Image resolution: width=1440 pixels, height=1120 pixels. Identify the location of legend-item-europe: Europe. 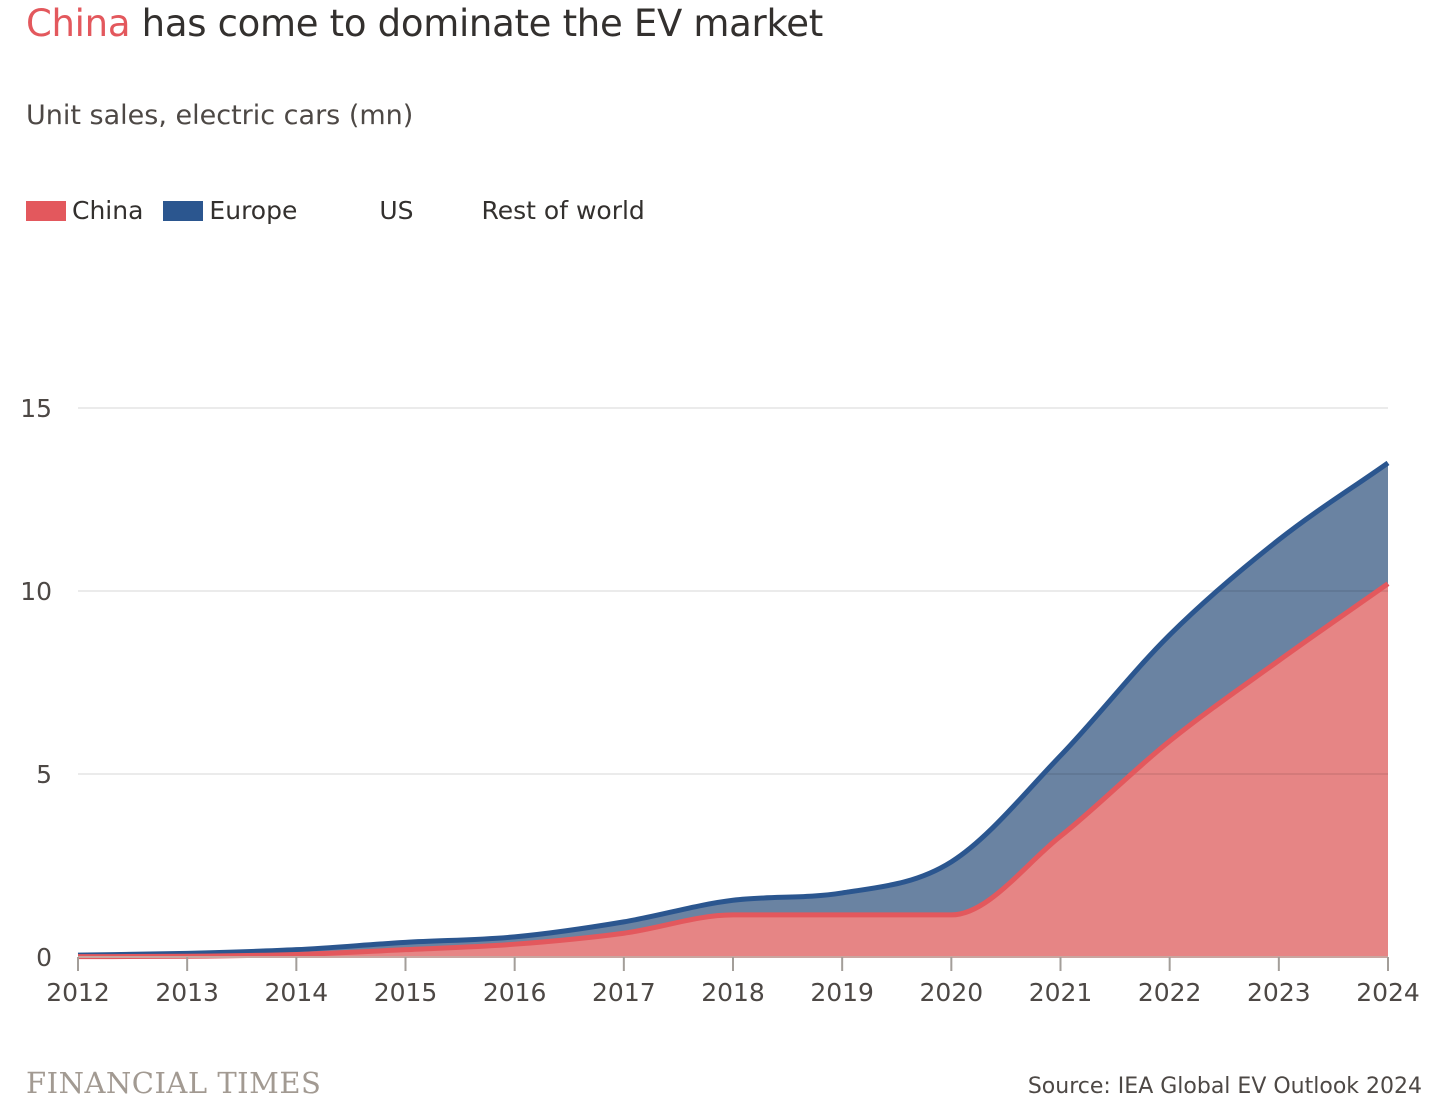
(230, 210).